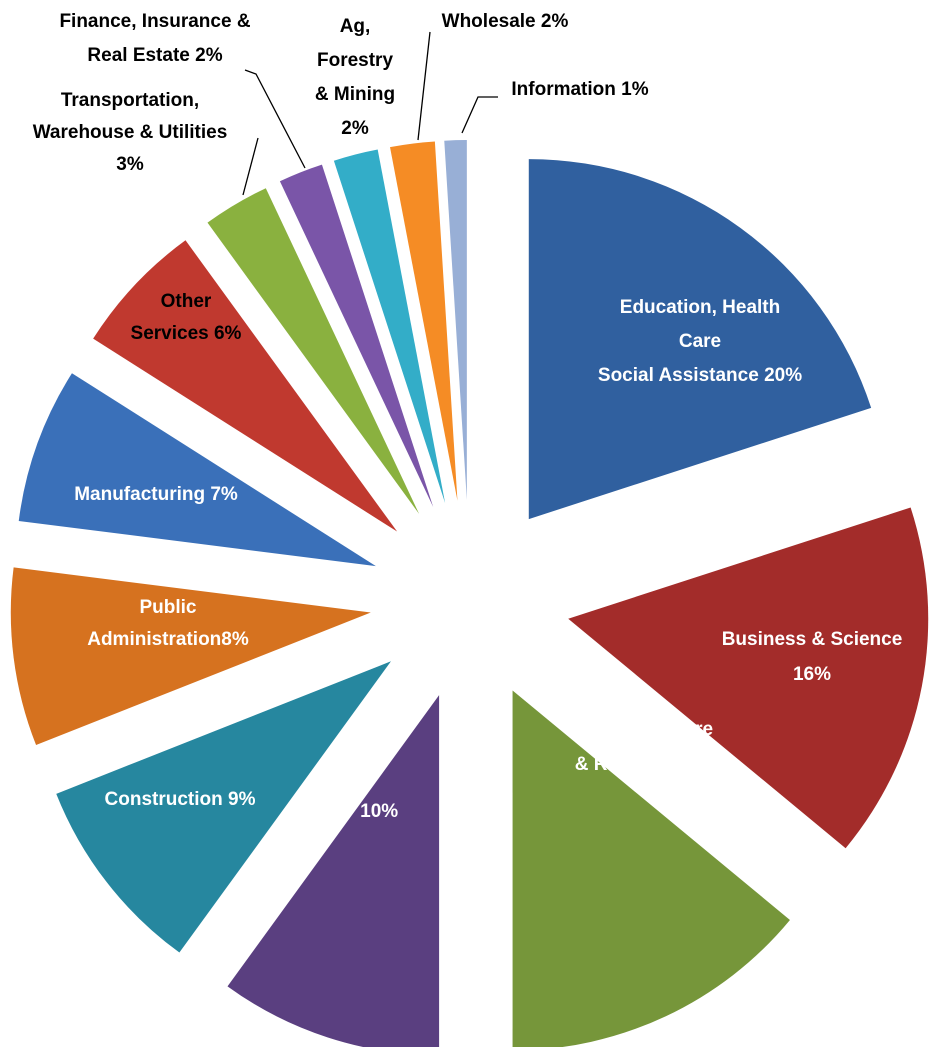  What do you see at coordinates (186, 317) in the screenshot?
I see `slice-label: Other Services 6%` at bounding box center [186, 317].